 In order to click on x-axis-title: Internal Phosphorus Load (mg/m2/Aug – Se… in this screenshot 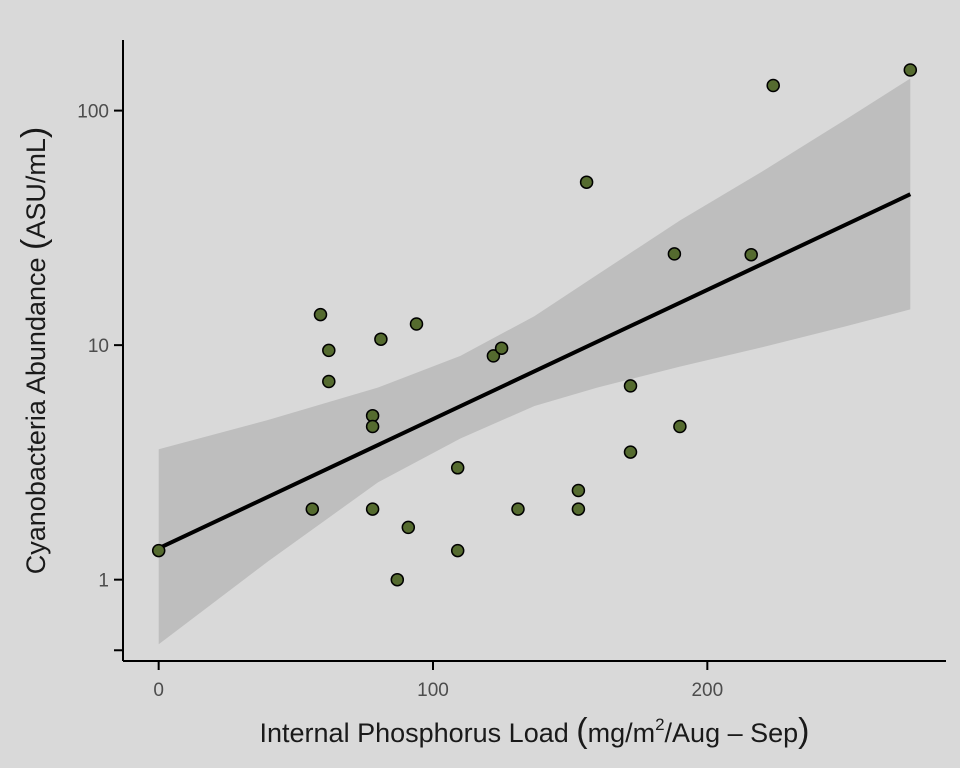, I will do `click(535, 731)`.